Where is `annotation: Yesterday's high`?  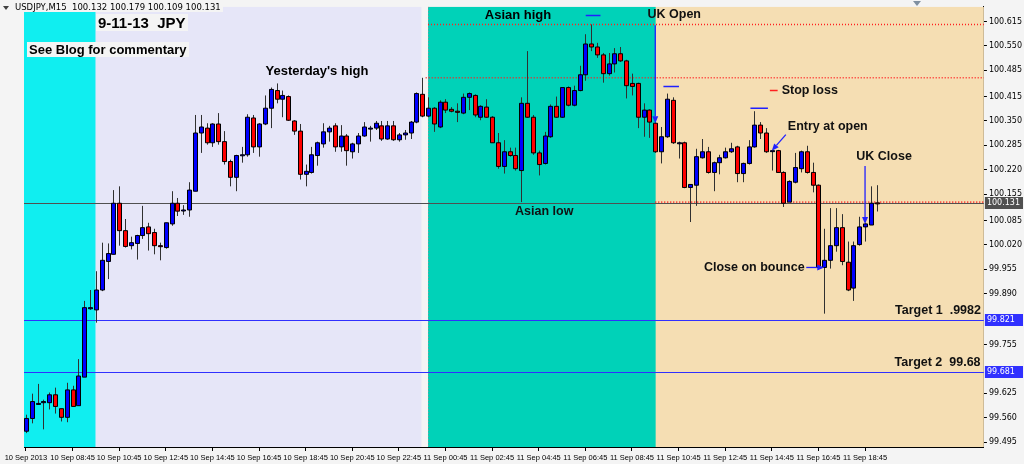 annotation: Yesterday's high is located at coordinates (317, 70).